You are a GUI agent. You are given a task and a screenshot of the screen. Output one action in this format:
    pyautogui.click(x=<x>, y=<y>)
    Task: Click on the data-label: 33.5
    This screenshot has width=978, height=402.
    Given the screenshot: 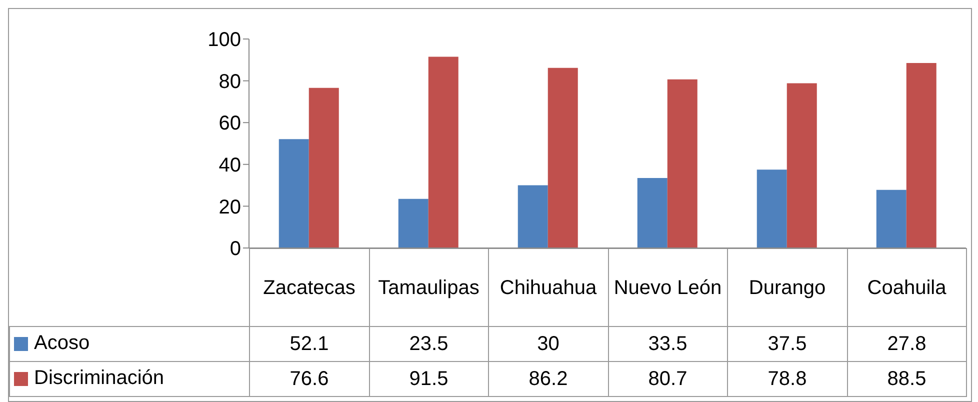 What is the action you would take?
    pyautogui.click(x=668, y=344)
    